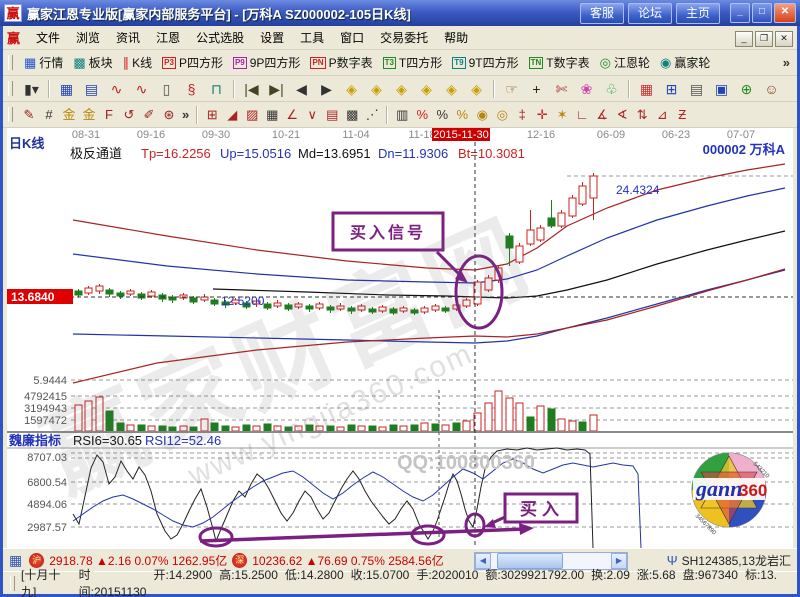 The image size is (800, 597). What do you see at coordinates (312, 38) in the screenshot?
I see `menu-item-6: 工具` at bounding box center [312, 38].